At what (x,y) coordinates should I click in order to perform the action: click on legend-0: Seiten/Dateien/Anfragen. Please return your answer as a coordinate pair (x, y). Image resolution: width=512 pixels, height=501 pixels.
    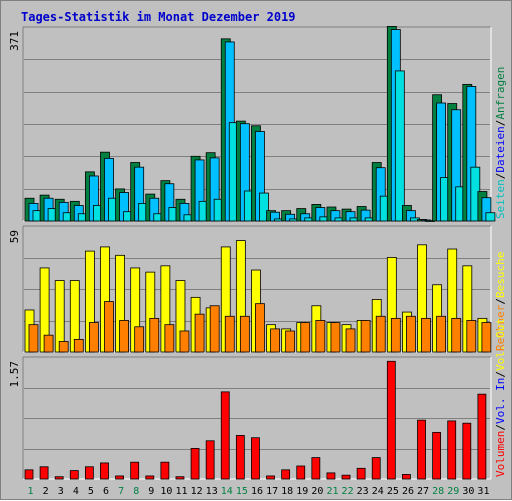
    Looking at the image, I should click on (500, 143).